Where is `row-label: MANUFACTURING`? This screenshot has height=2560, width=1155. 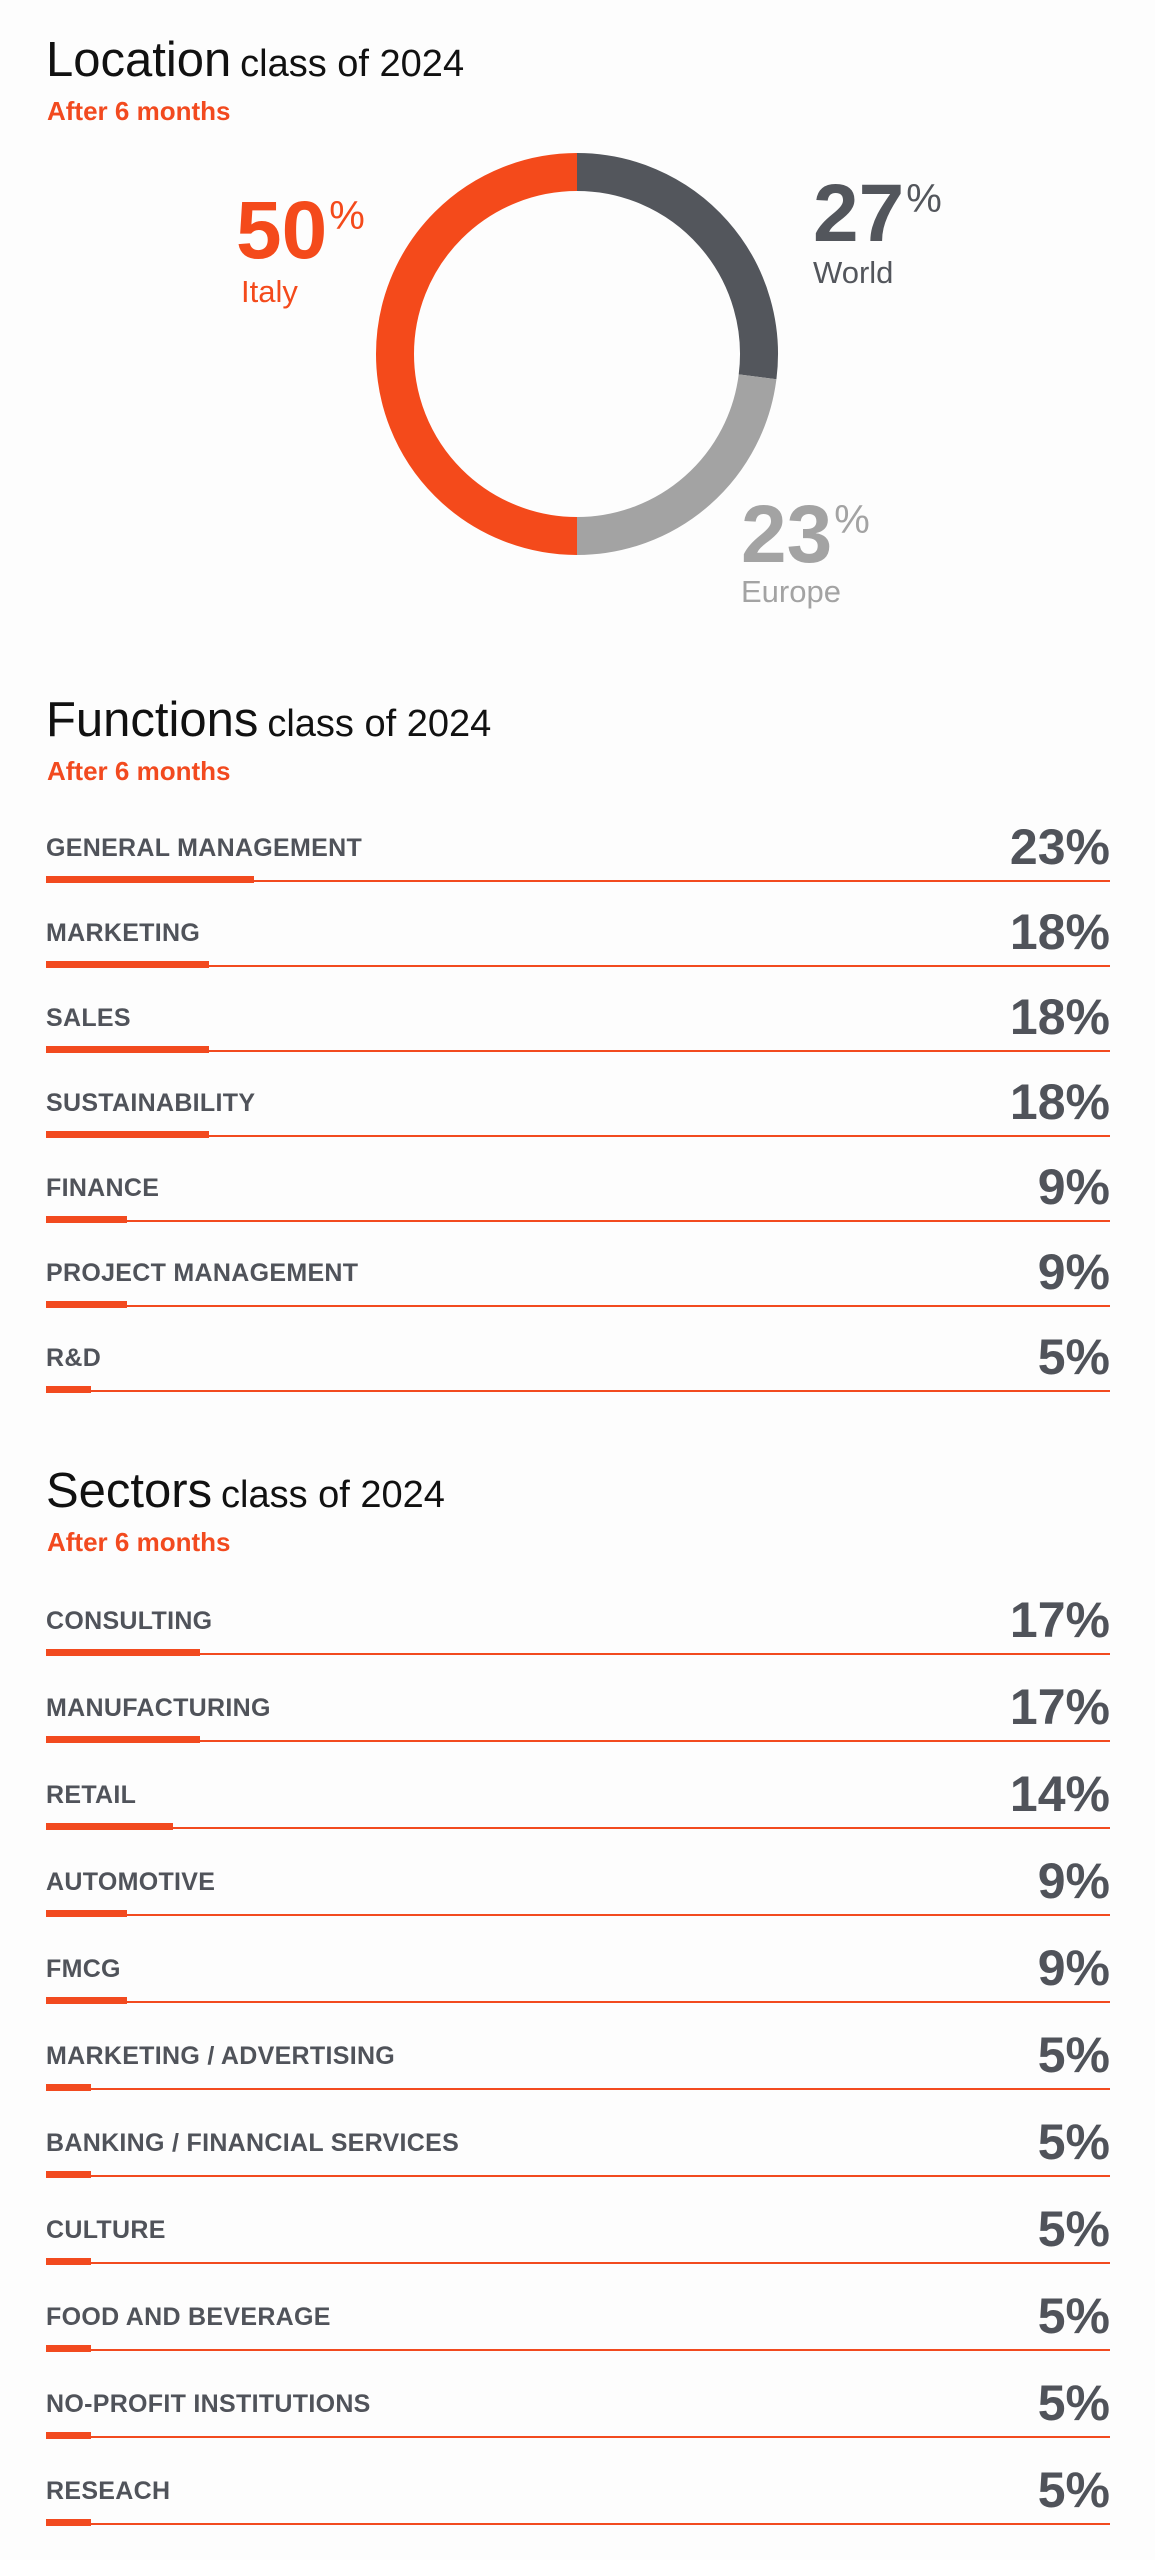 row-label: MANUFACTURING is located at coordinates (158, 1708).